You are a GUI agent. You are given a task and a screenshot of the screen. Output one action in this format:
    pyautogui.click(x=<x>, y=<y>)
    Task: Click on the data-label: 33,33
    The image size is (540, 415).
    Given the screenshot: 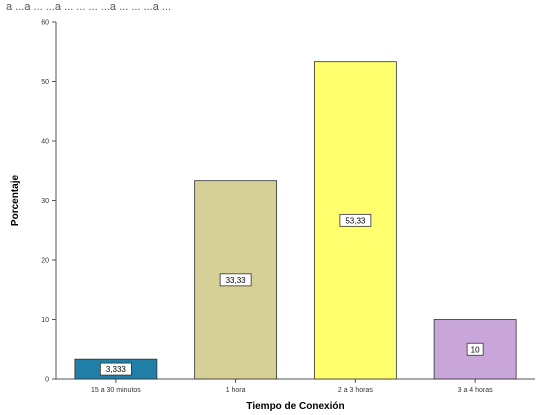 What is the action you would take?
    pyautogui.click(x=236, y=280)
    